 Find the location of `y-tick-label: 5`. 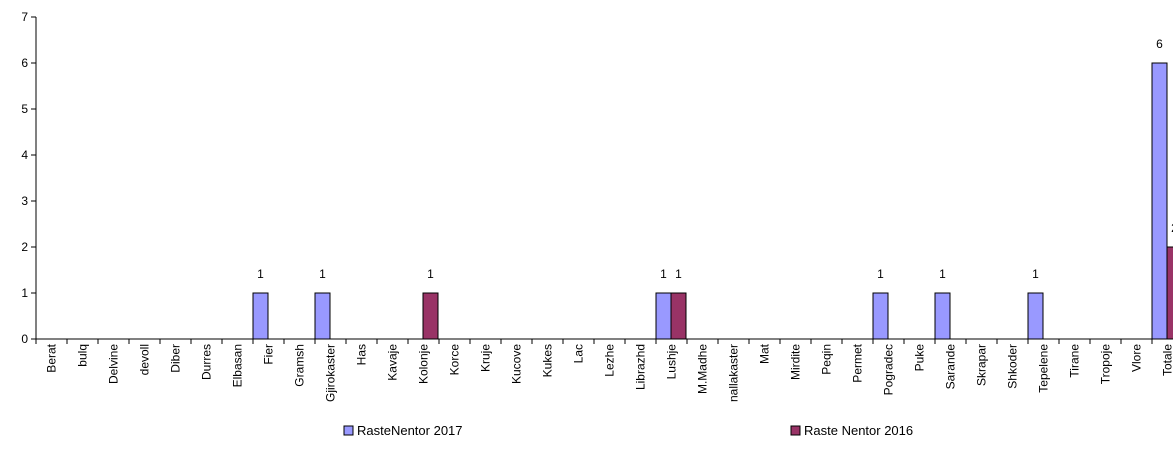

y-tick-label: 5 is located at coordinates (24, 109).